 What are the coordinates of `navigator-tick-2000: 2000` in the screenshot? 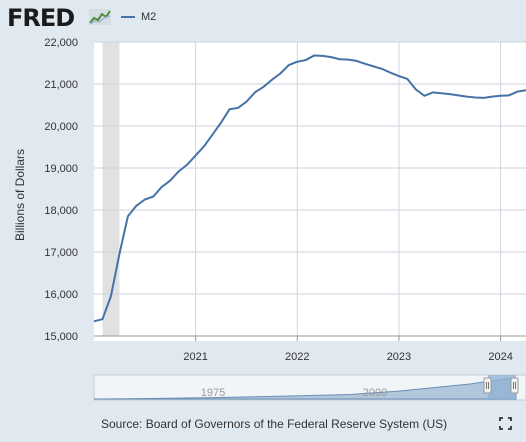 It's located at (375, 393).